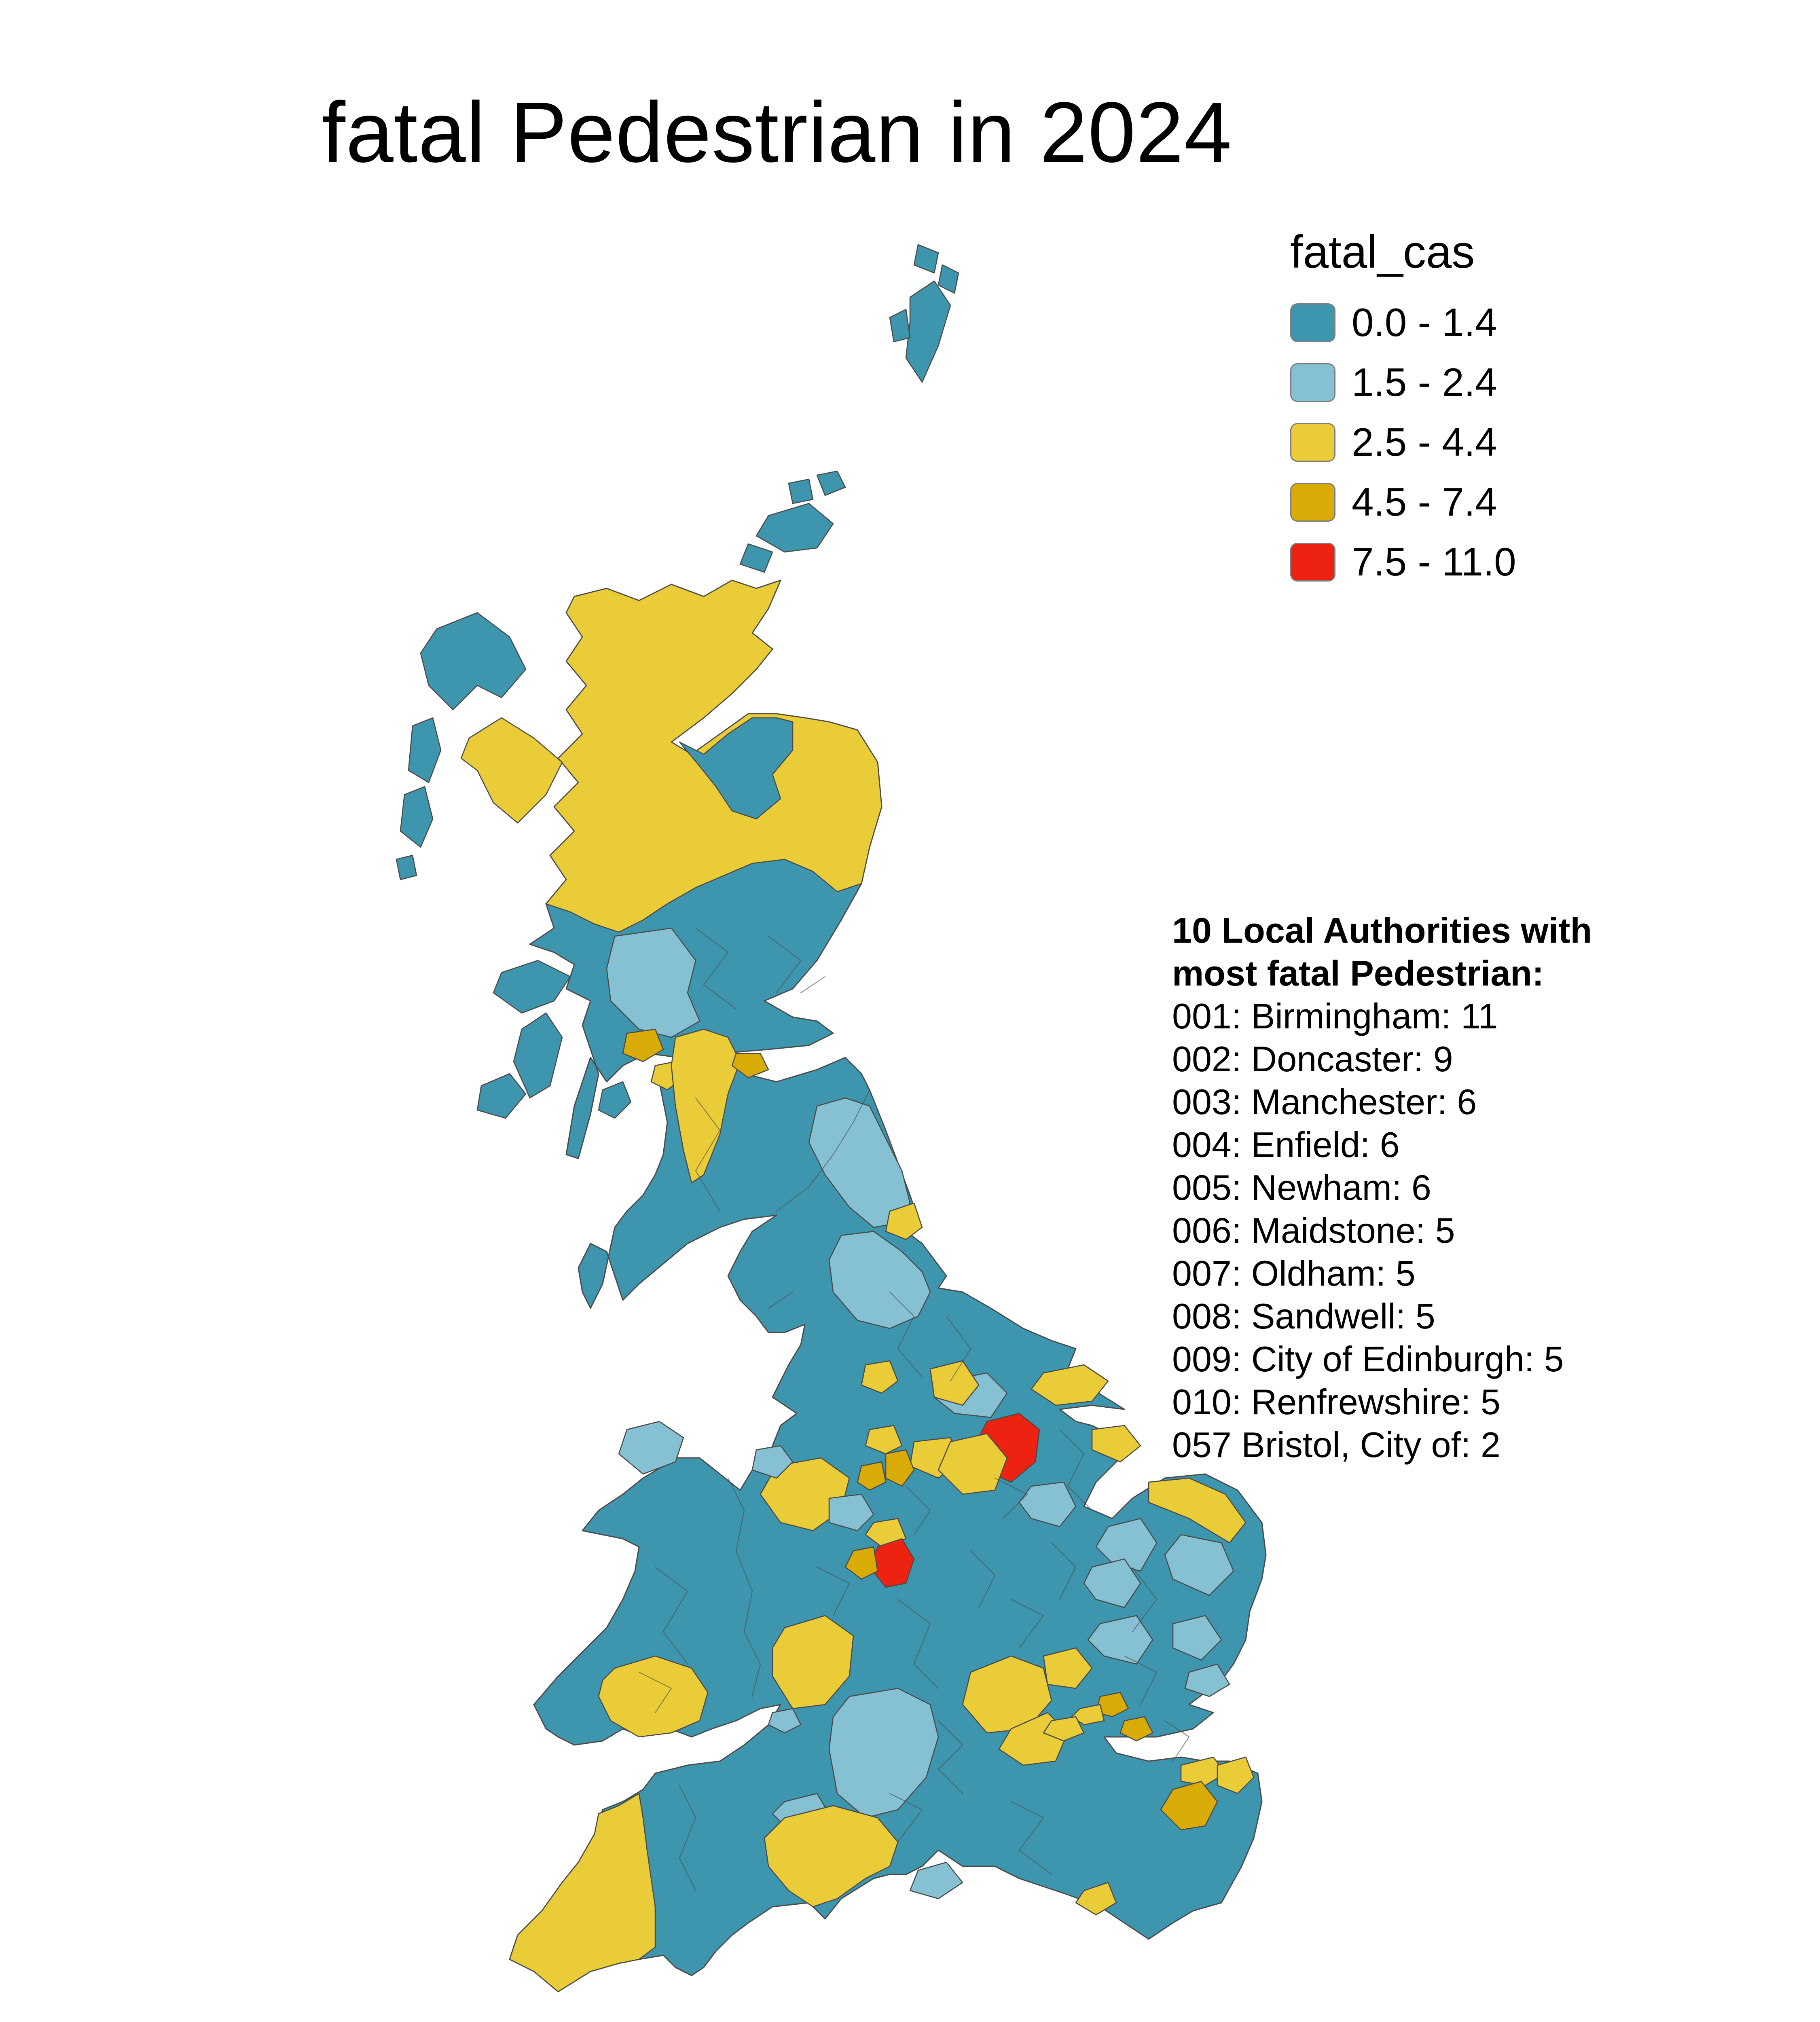 This screenshot has height=2022, width=1820. What do you see at coordinates (1007, 1694) in the screenshot?
I see `region-leicestershire` at bounding box center [1007, 1694].